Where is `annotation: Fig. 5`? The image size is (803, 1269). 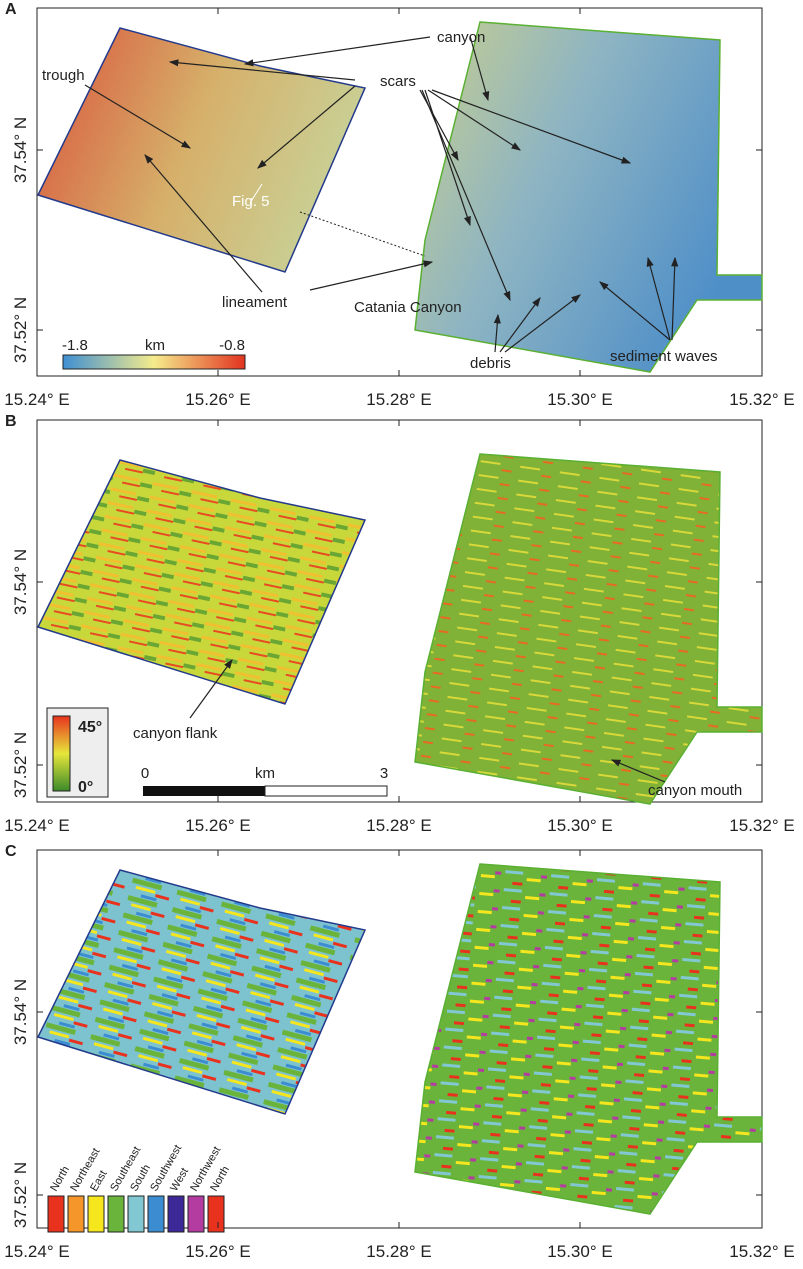 annotation: Fig. 5 is located at coordinates (251, 201).